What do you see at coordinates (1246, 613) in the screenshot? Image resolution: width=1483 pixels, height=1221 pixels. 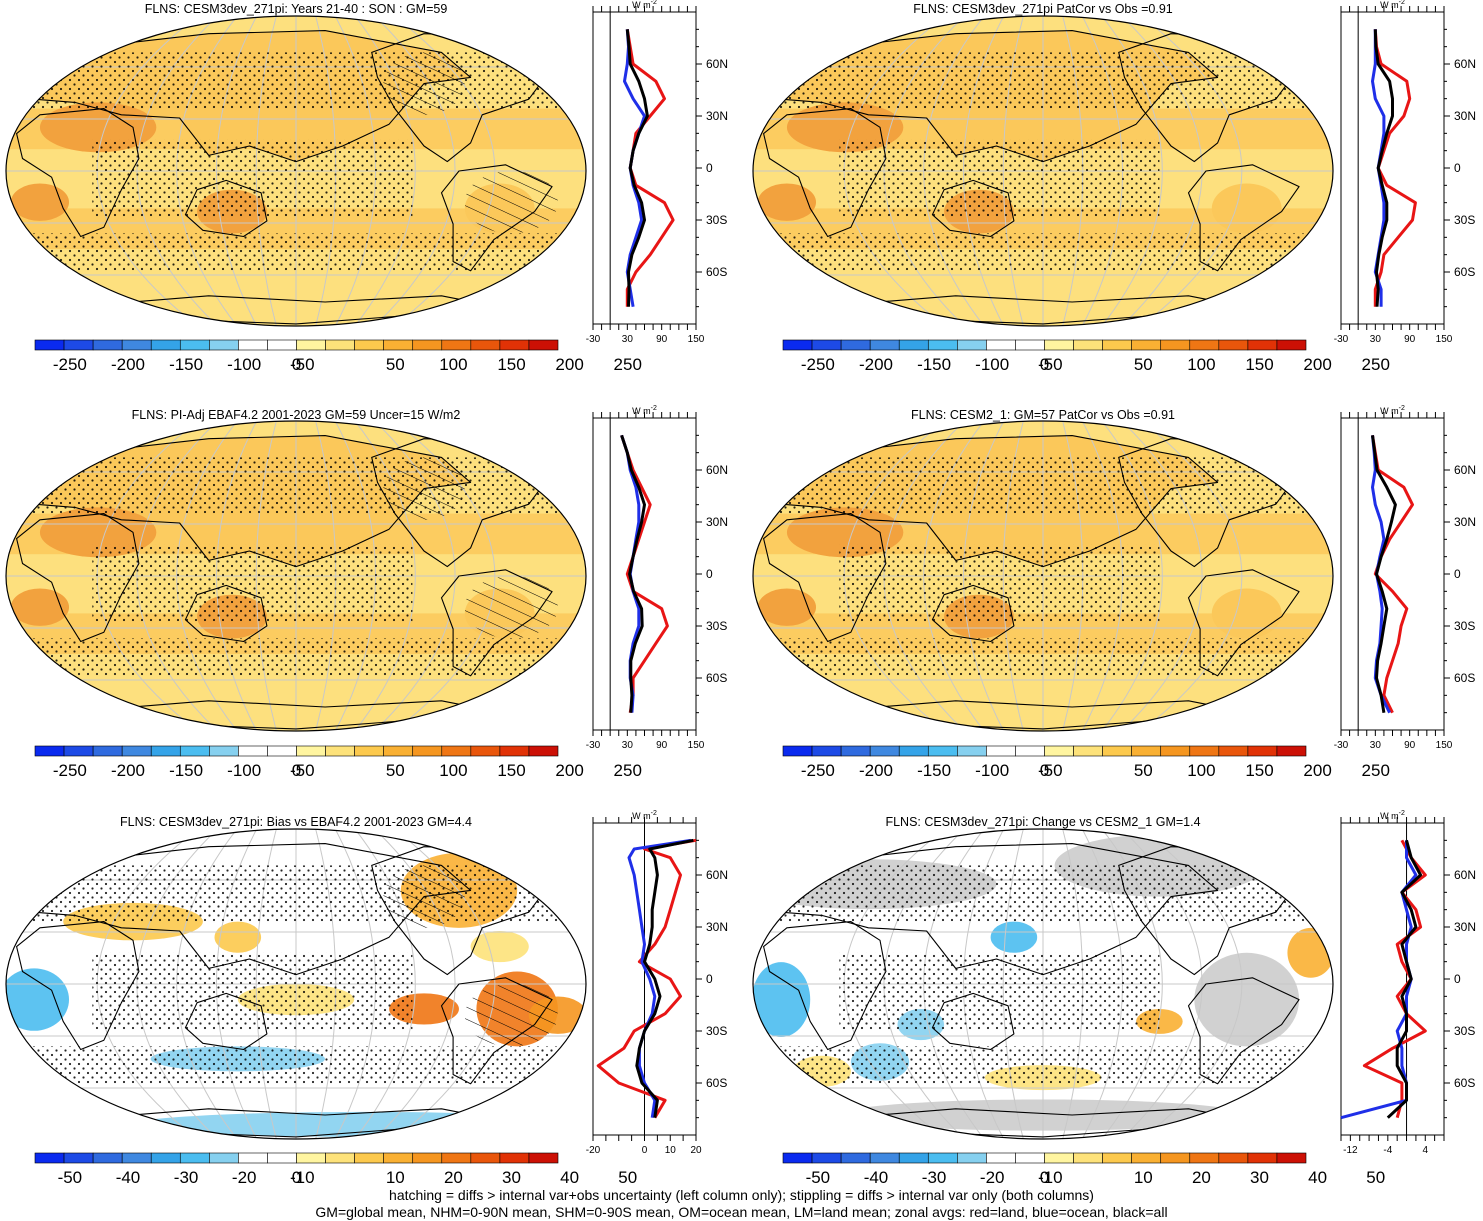 I see `map-field-samerica` at bounding box center [1246, 613].